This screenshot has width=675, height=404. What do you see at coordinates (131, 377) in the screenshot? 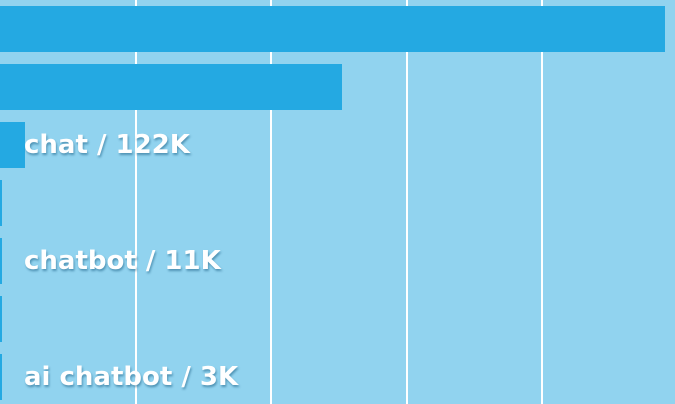
I see `bar-label: ai chatbot / 3K` at bounding box center [131, 377].